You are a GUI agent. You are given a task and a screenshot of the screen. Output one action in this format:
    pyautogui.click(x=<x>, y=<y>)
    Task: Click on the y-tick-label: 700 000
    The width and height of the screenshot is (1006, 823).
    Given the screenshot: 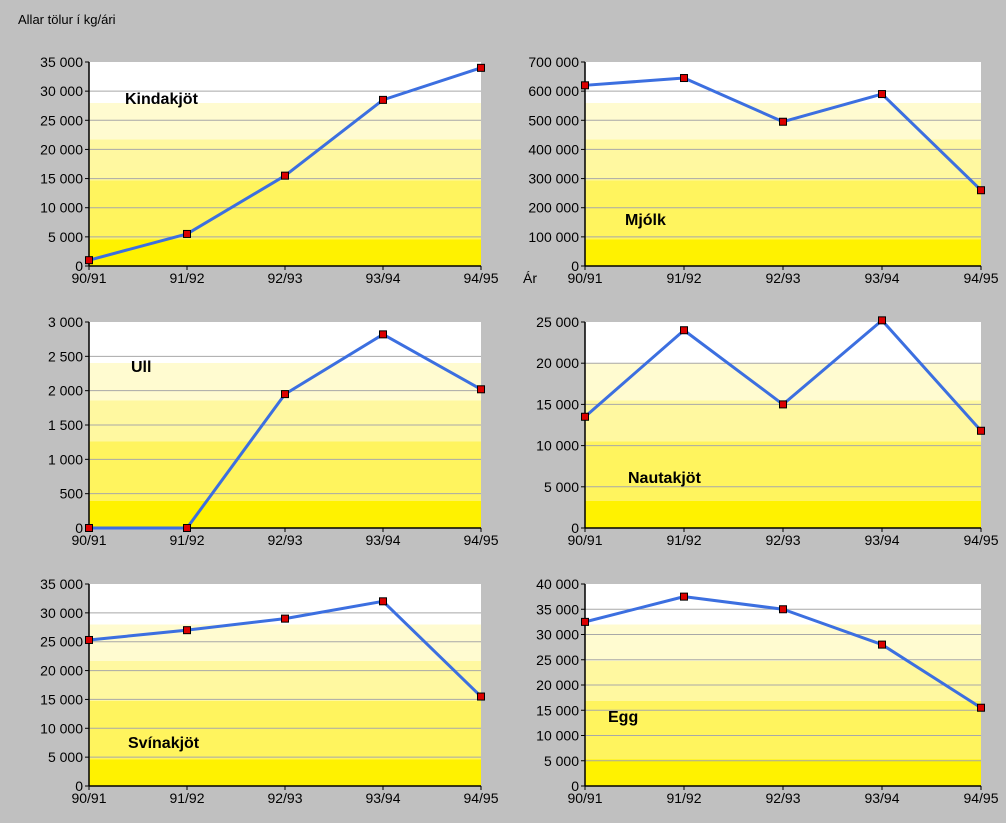 What is the action you would take?
    pyautogui.click(x=553, y=62)
    